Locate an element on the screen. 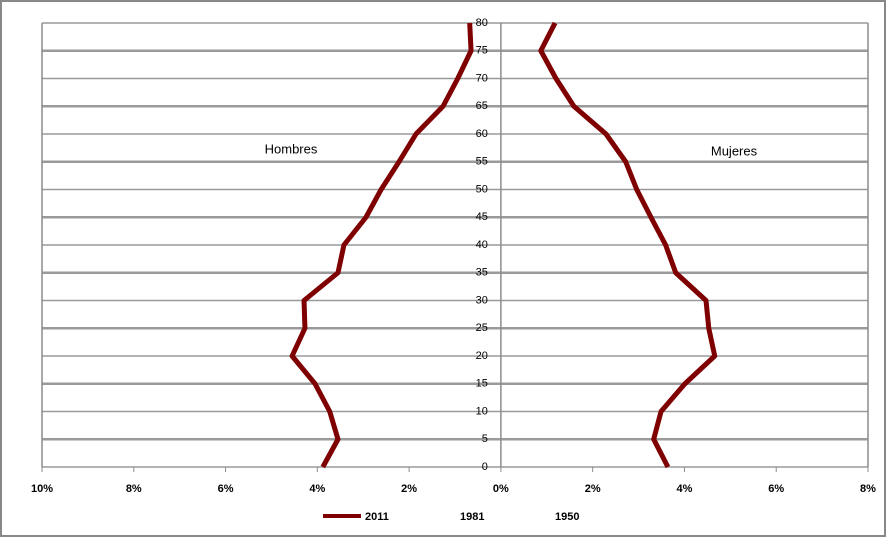 The width and height of the screenshot is (887, 543). x-tick-label: 0% is located at coordinates (501, 489).